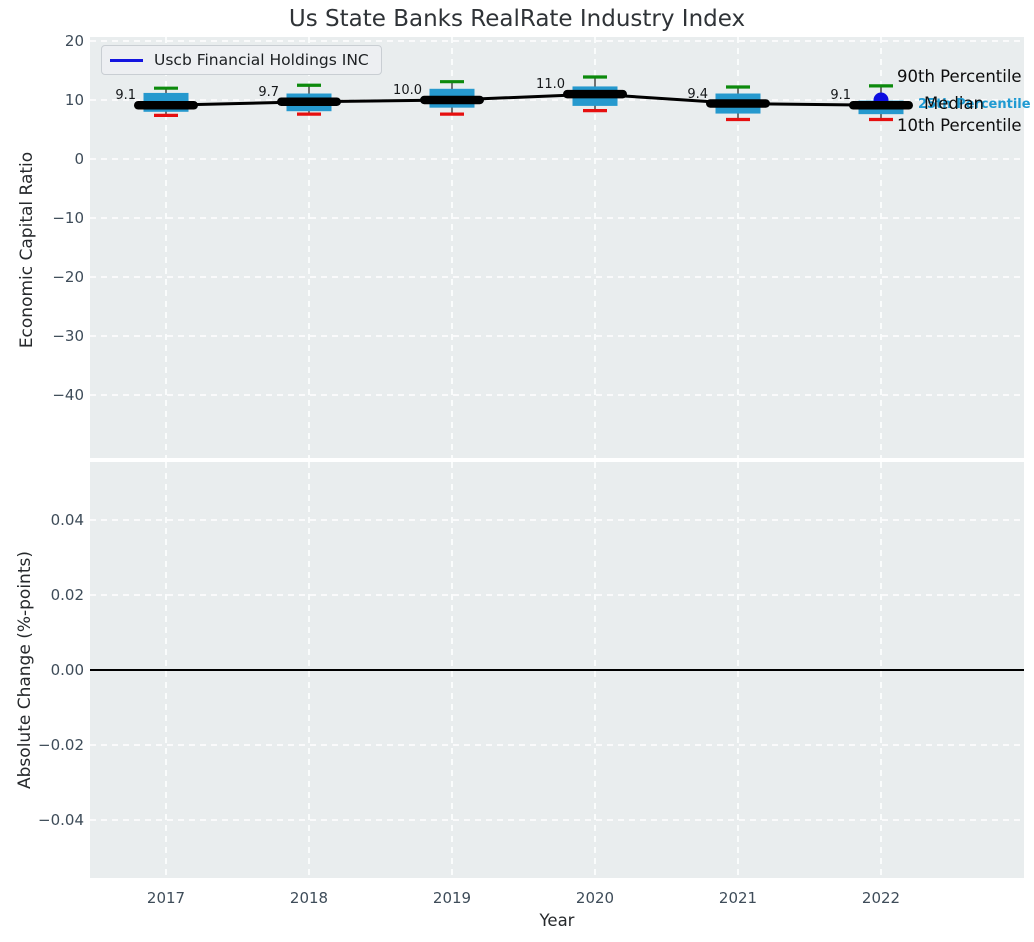 This screenshot has height=942, width=1034. I want to click on bottom-y-tick-label: 0.02, so click(67, 595).